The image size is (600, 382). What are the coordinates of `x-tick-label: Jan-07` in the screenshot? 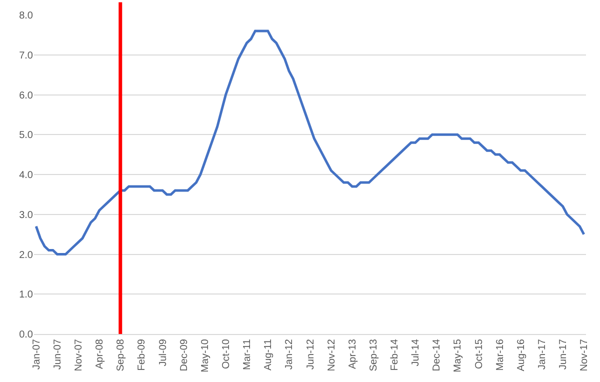 It's located at (36, 354).